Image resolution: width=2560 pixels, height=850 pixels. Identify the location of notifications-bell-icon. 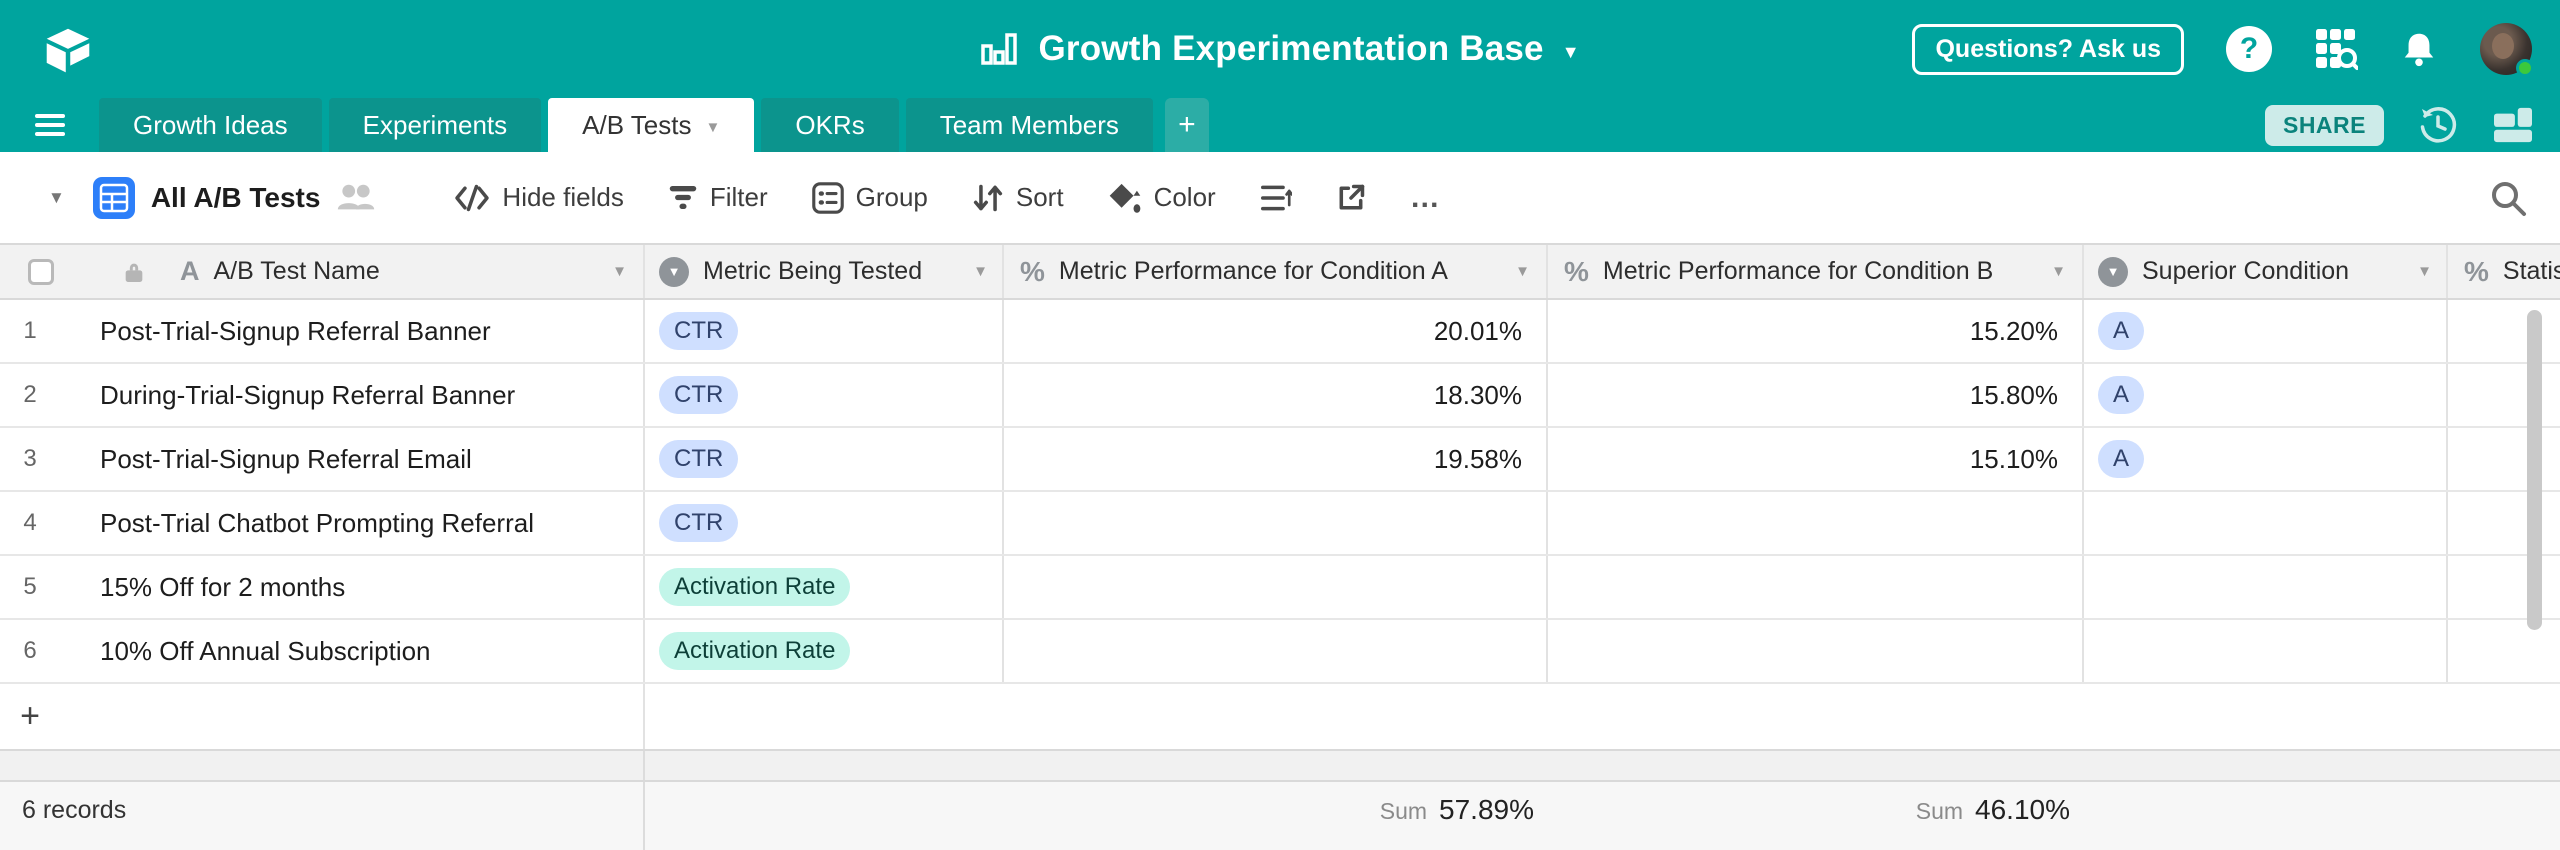
(2419, 49).